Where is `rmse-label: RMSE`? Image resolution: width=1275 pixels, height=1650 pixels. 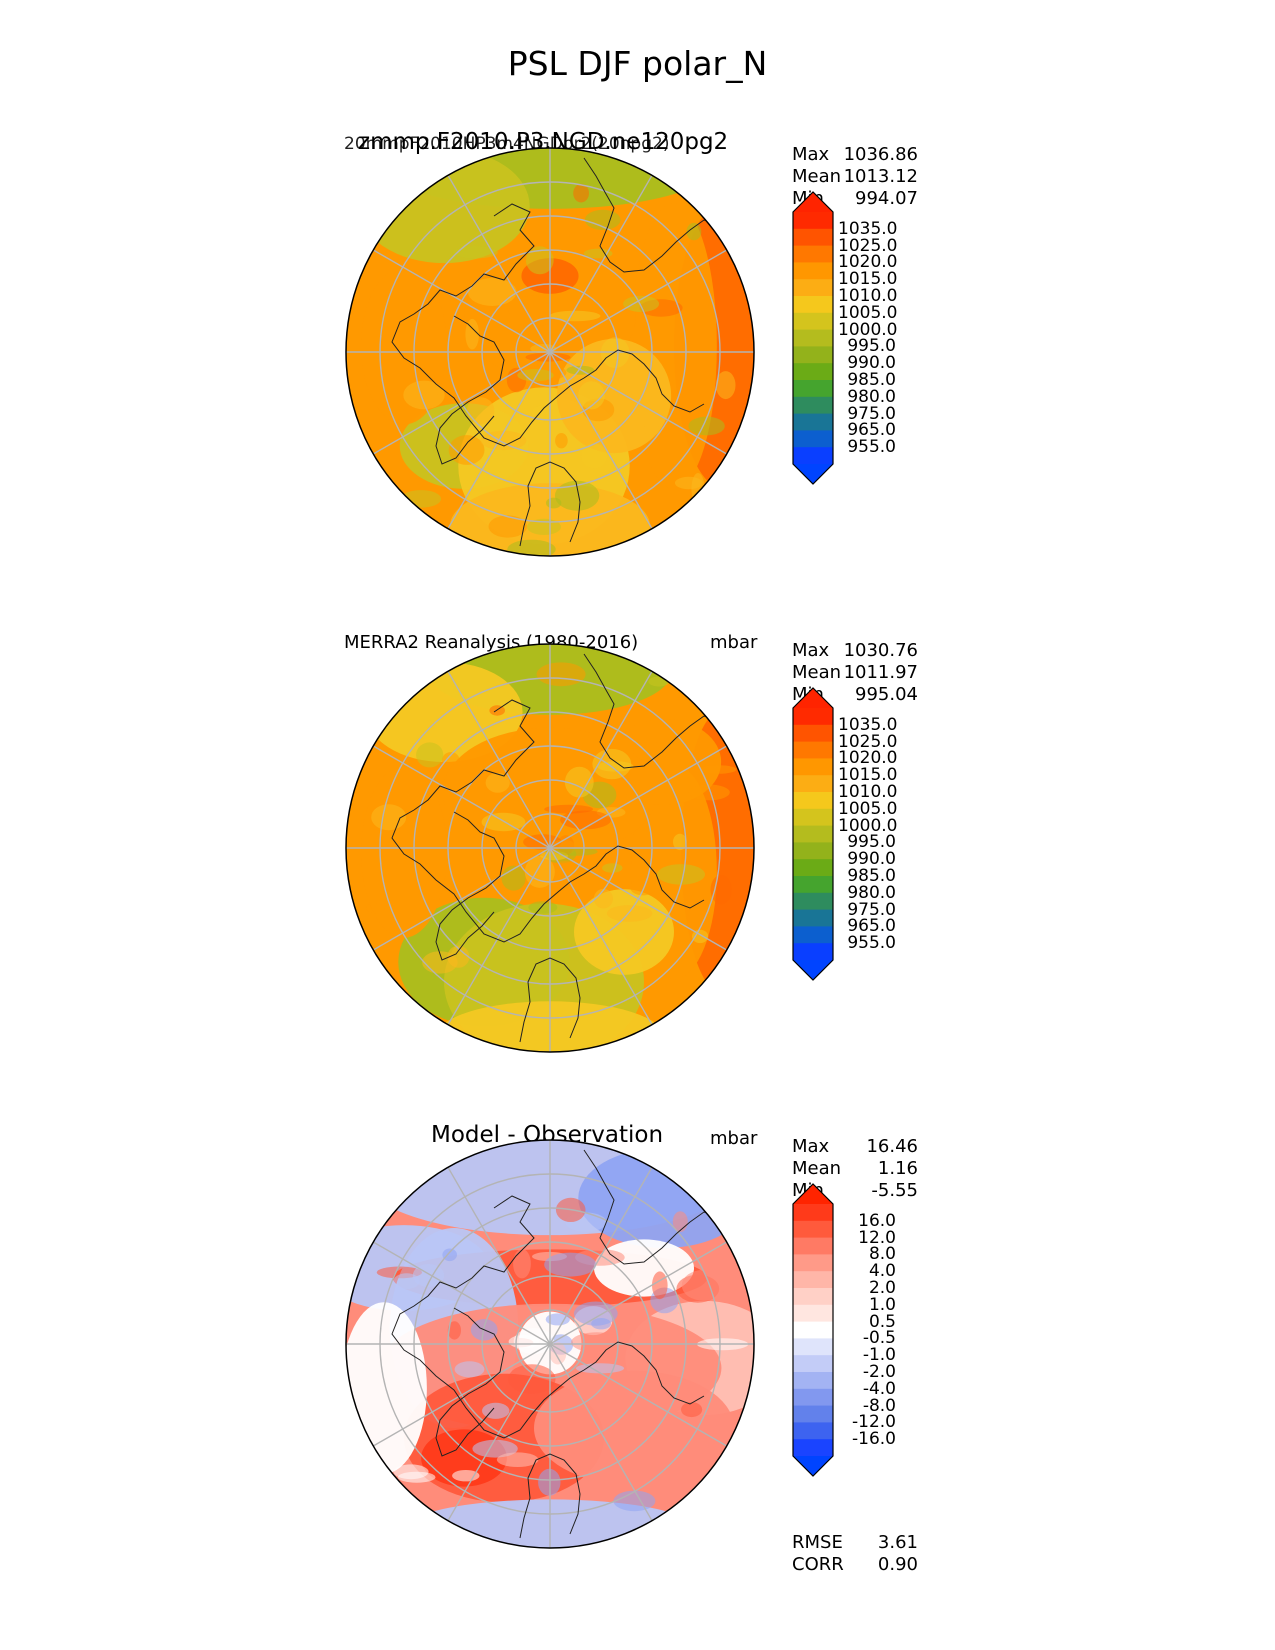
rmse-label: RMSE is located at coordinates (817, 1542).